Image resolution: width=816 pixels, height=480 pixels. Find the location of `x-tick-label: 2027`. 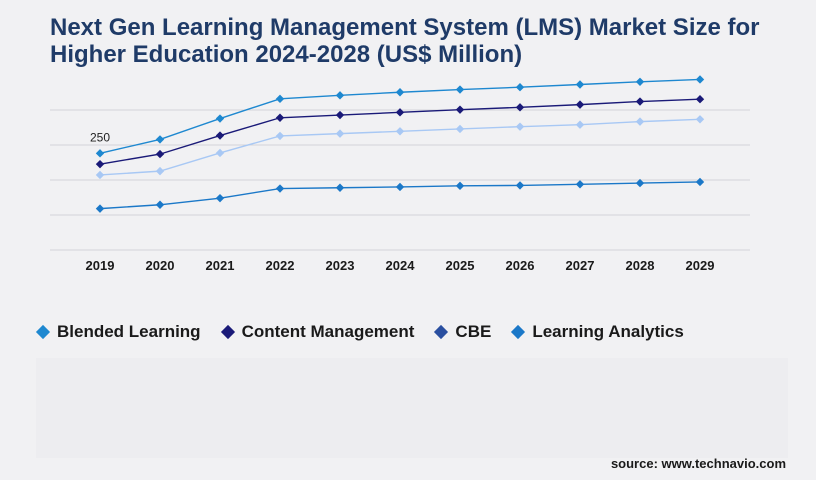

x-tick-label: 2027 is located at coordinates (580, 265).